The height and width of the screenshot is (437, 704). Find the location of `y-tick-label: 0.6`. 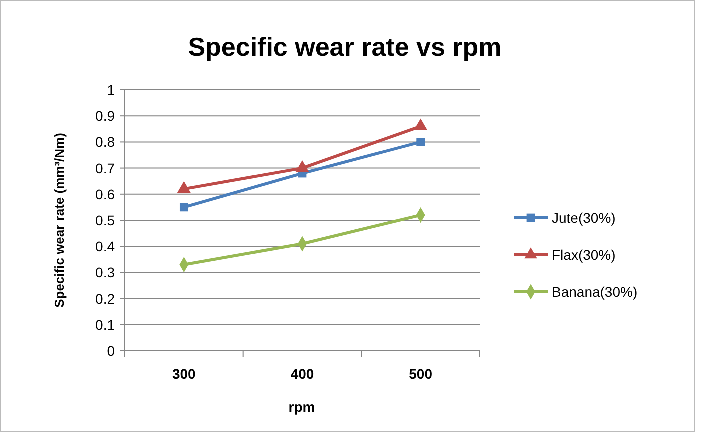

y-tick-label: 0.6 is located at coordinates (106, 194).